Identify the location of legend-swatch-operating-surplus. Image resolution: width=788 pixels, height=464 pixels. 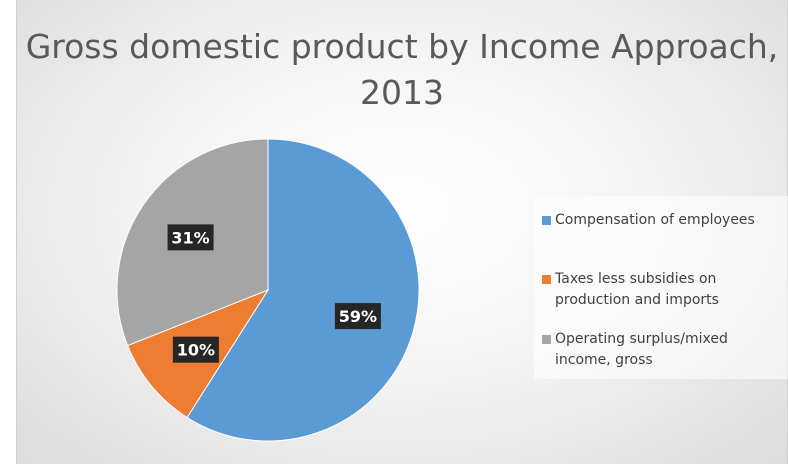
(546, 339).